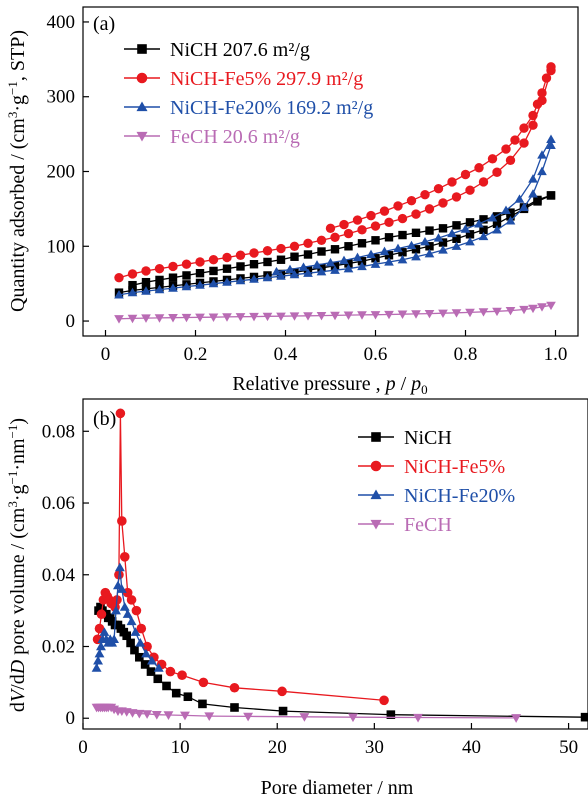 The width and height of the screenshot is (588, 800). What do you see at coordinates (471, 747) in the screenshot?
I see `x-tick-label: 40` at bounding box center [471, 747].